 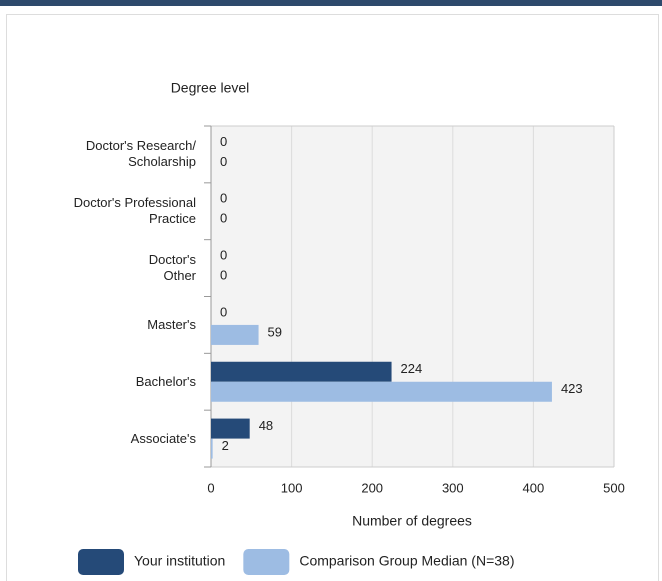 I want to click on y-tick-label: Doctor's Research/ Scholarship, so click(x=140, y=154).